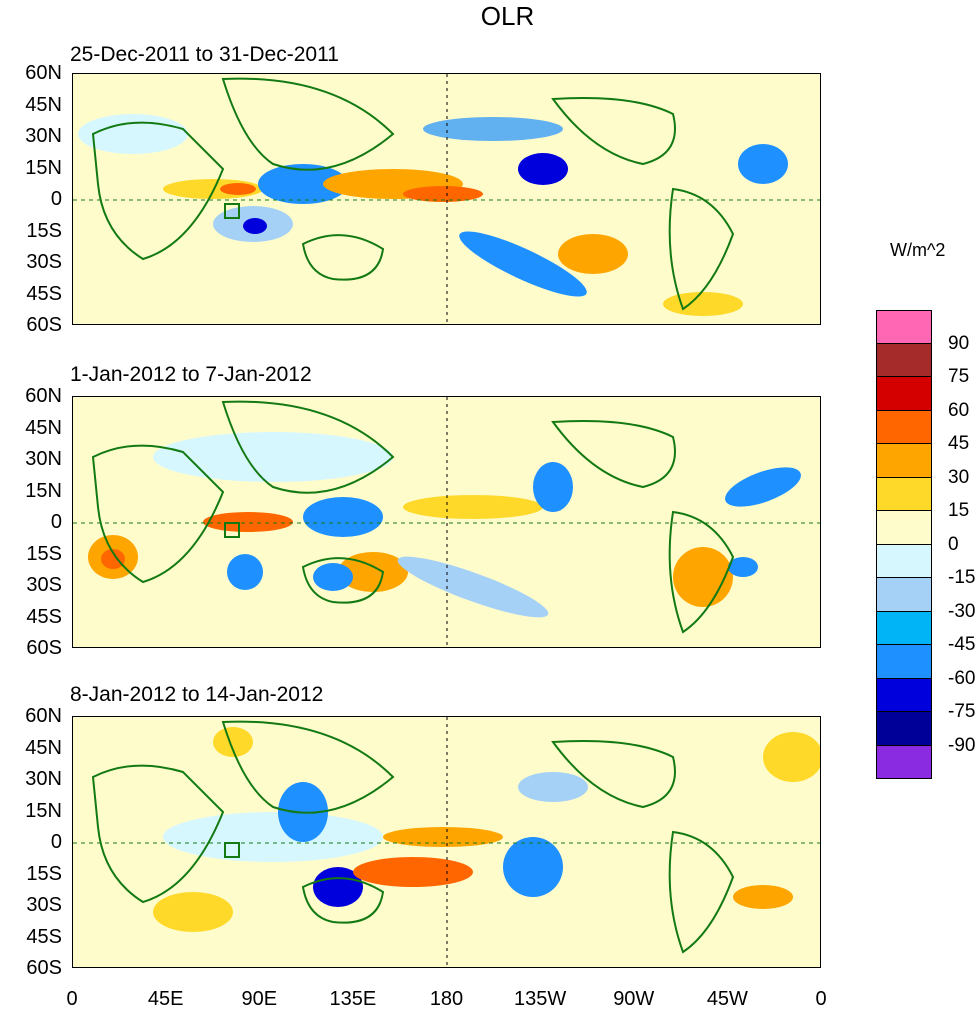 Image resolution: width=980 pixels, height=1014 pixels. I want to click on colorbar-label: -15, so click(962, 577).